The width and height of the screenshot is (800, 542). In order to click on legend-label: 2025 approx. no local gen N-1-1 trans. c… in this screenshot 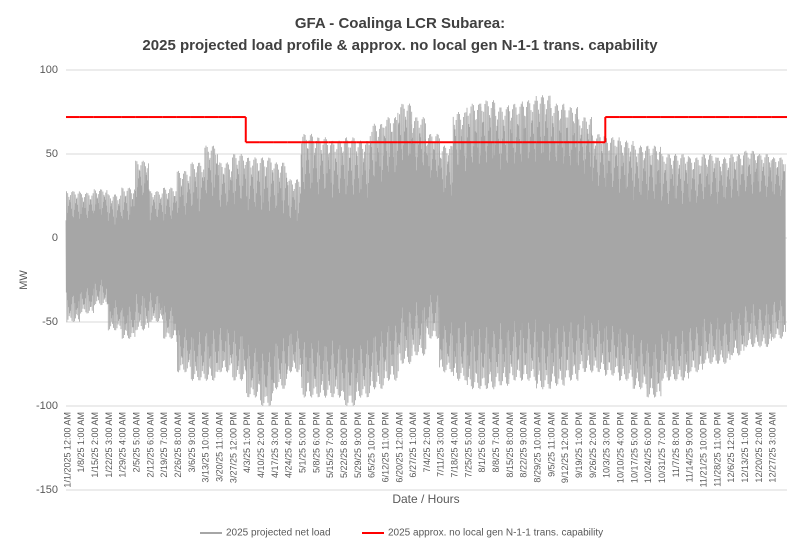, I will do `click(495, 533)`.